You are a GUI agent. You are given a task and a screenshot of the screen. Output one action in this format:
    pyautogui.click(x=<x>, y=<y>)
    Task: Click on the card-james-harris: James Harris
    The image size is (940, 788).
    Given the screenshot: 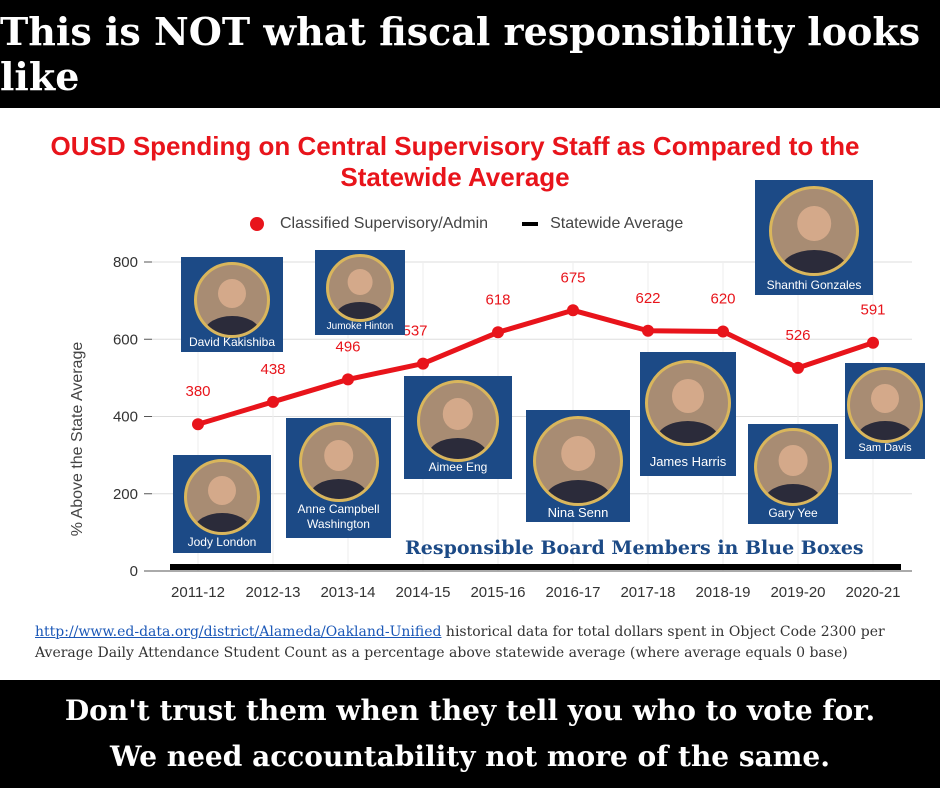 What is the action you would take?
    pyautogui.click(x=688, y=414)
    